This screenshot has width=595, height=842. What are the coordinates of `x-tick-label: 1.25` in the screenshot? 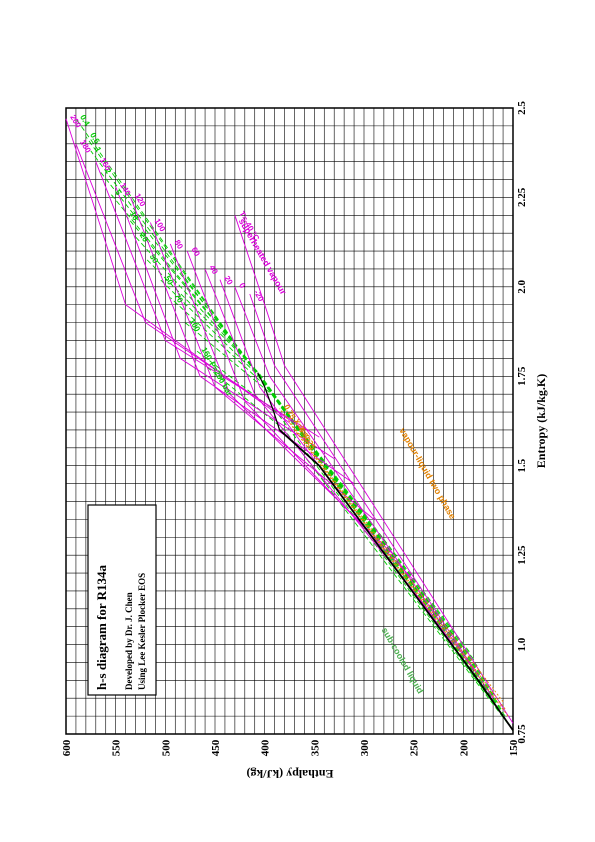 It's located at (522, 555).